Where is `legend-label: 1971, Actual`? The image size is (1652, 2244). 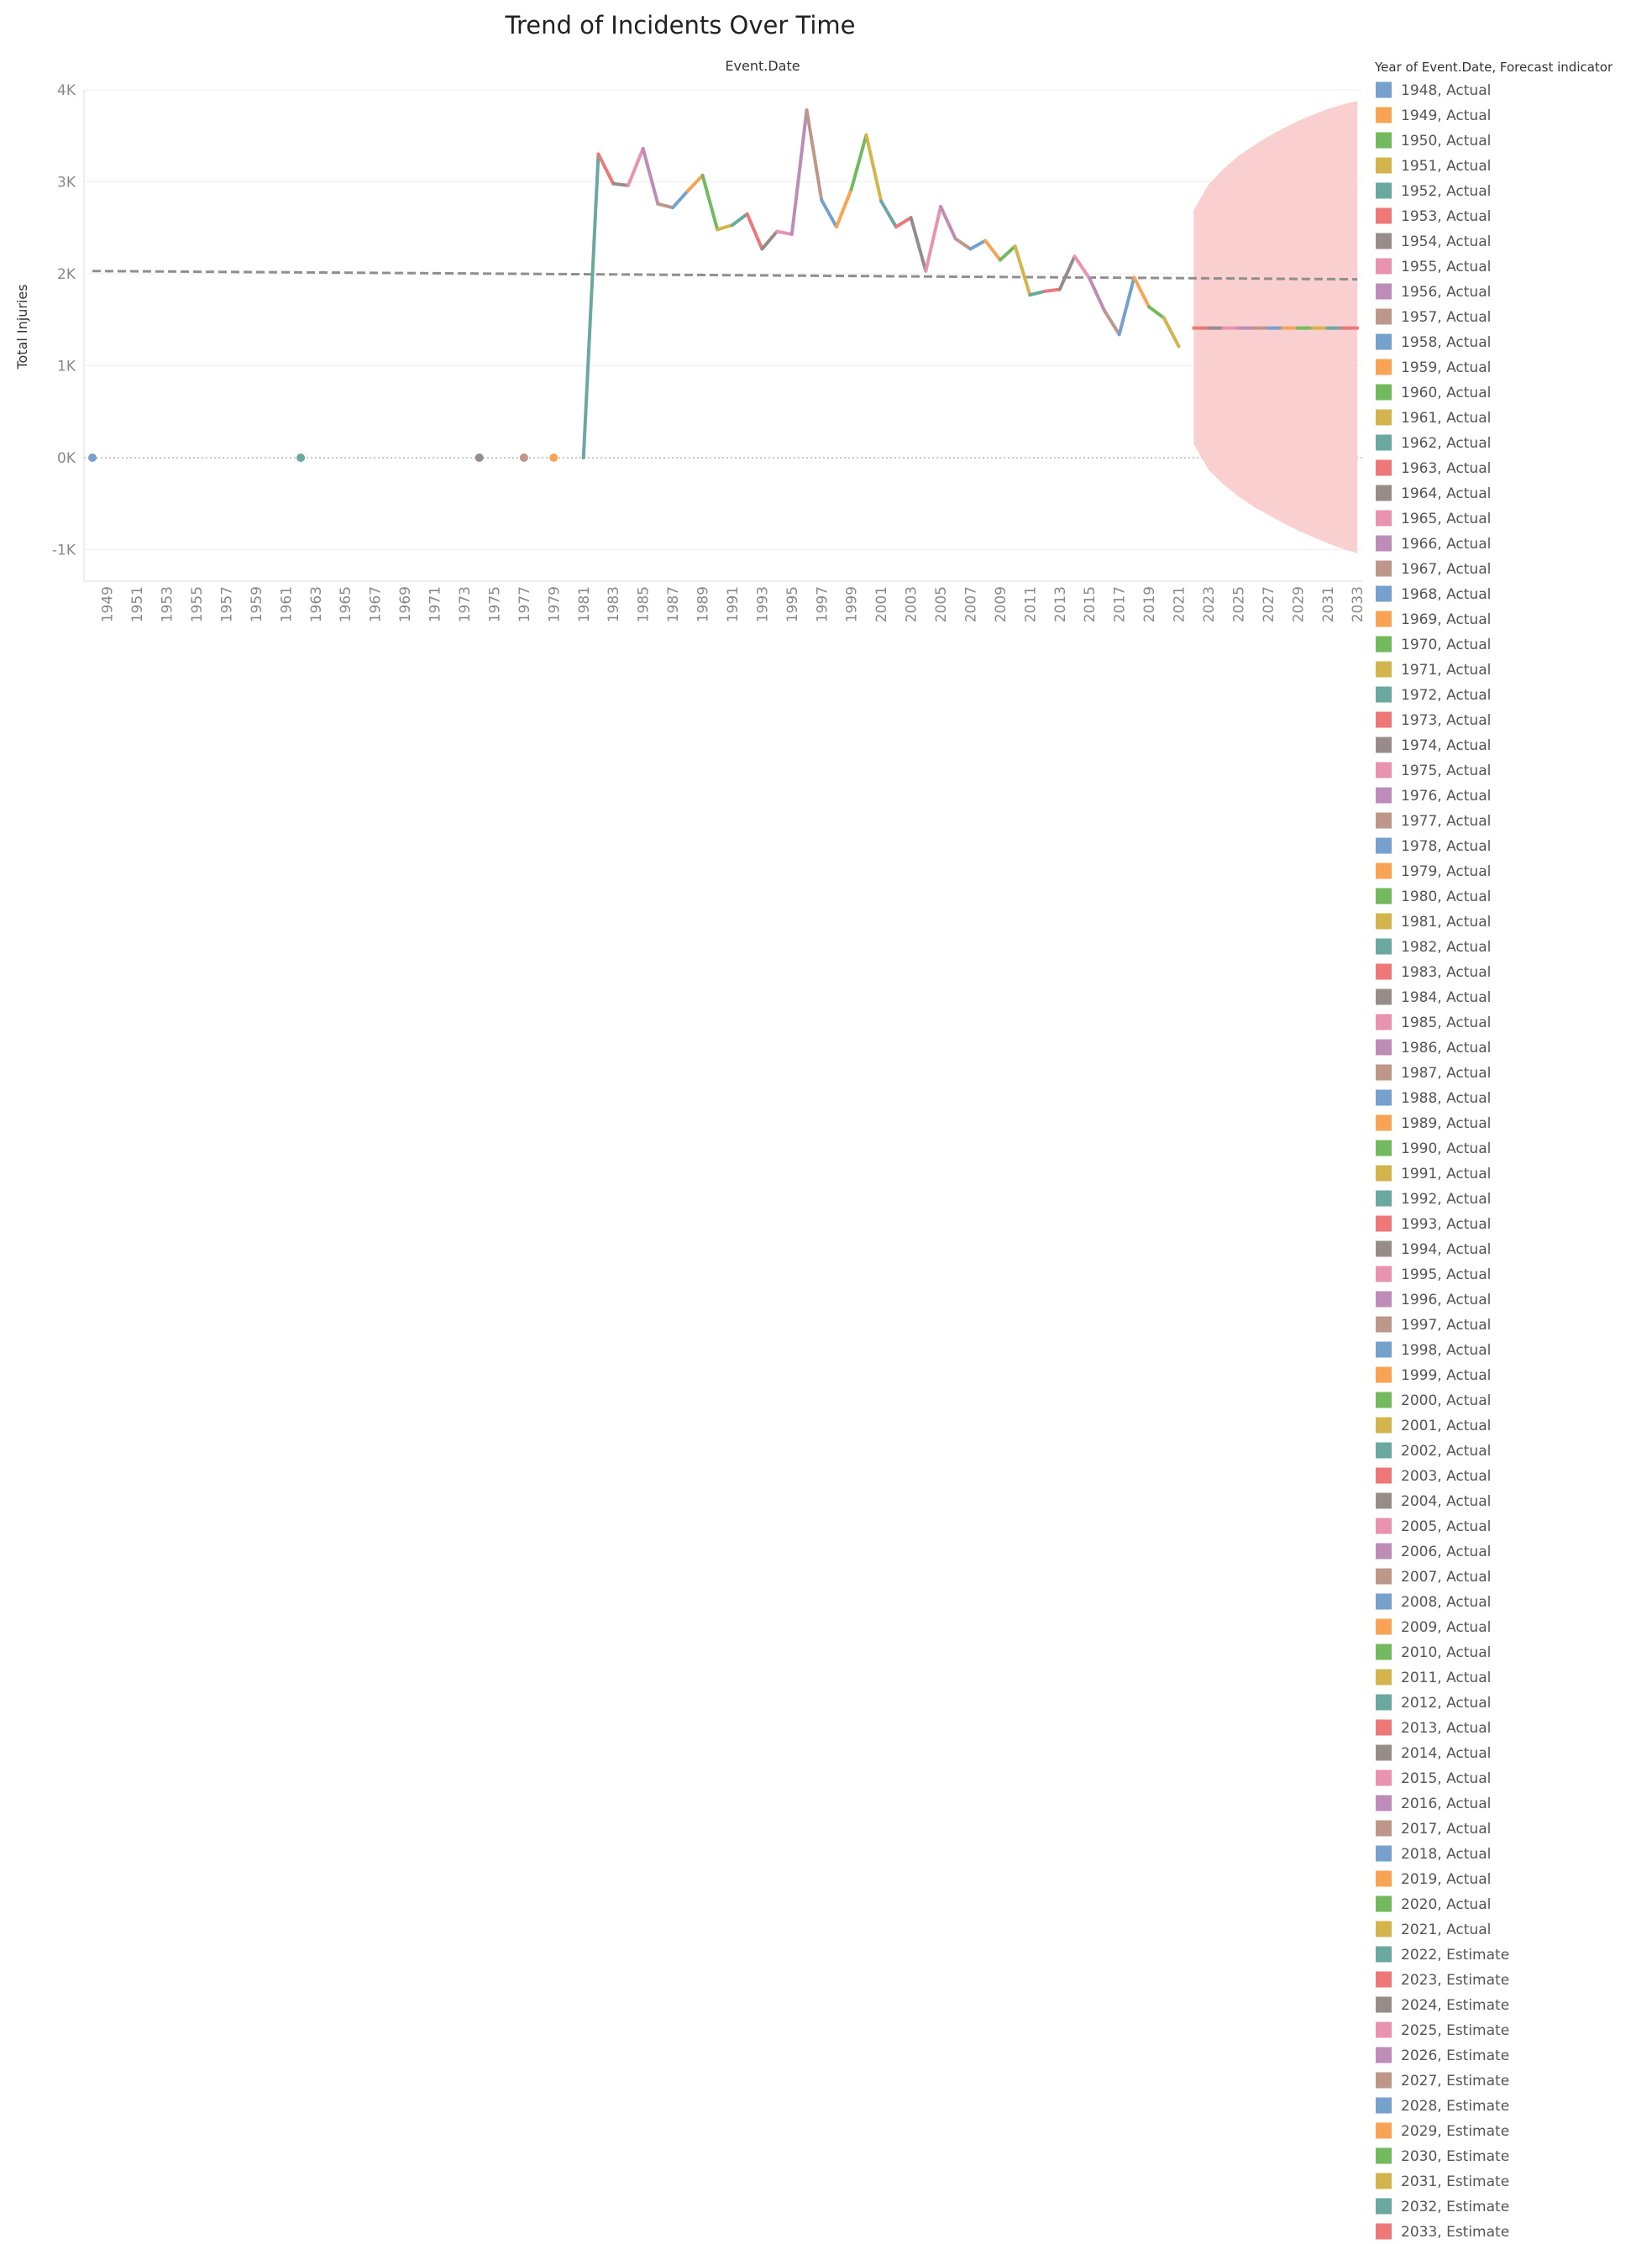 legend-label: 1971, Actual is located at coordinates (1446, 670).